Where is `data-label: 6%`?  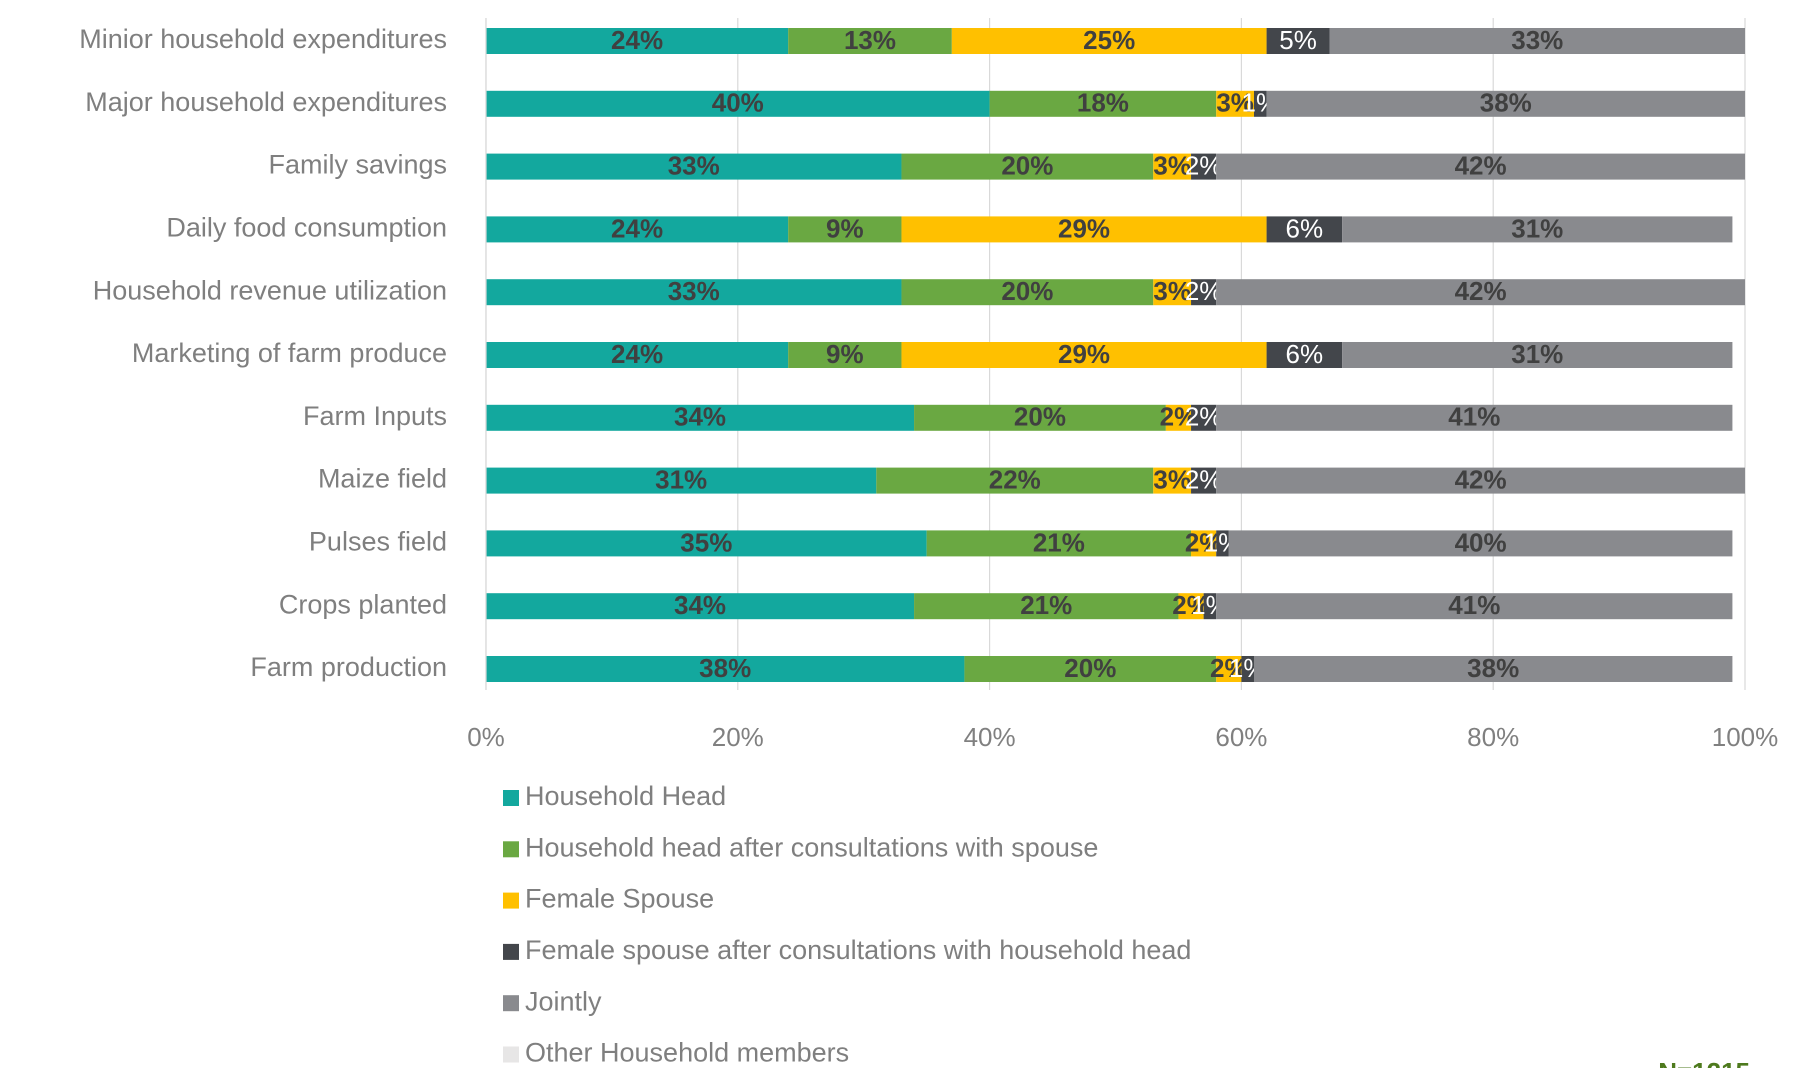 data-label: 6% is located at coordinates (1305, 228).